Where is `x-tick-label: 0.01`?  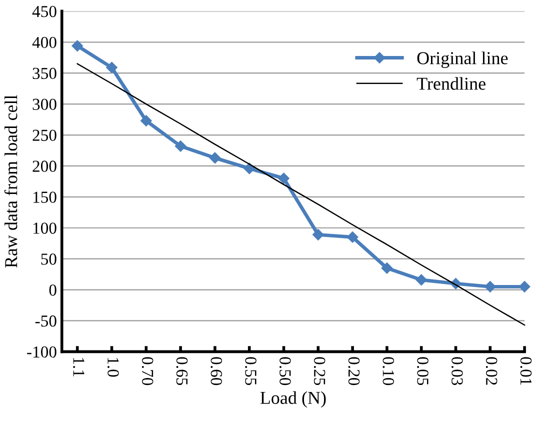
x-tick-label: 0.01 is located at coordinates (526, 371).